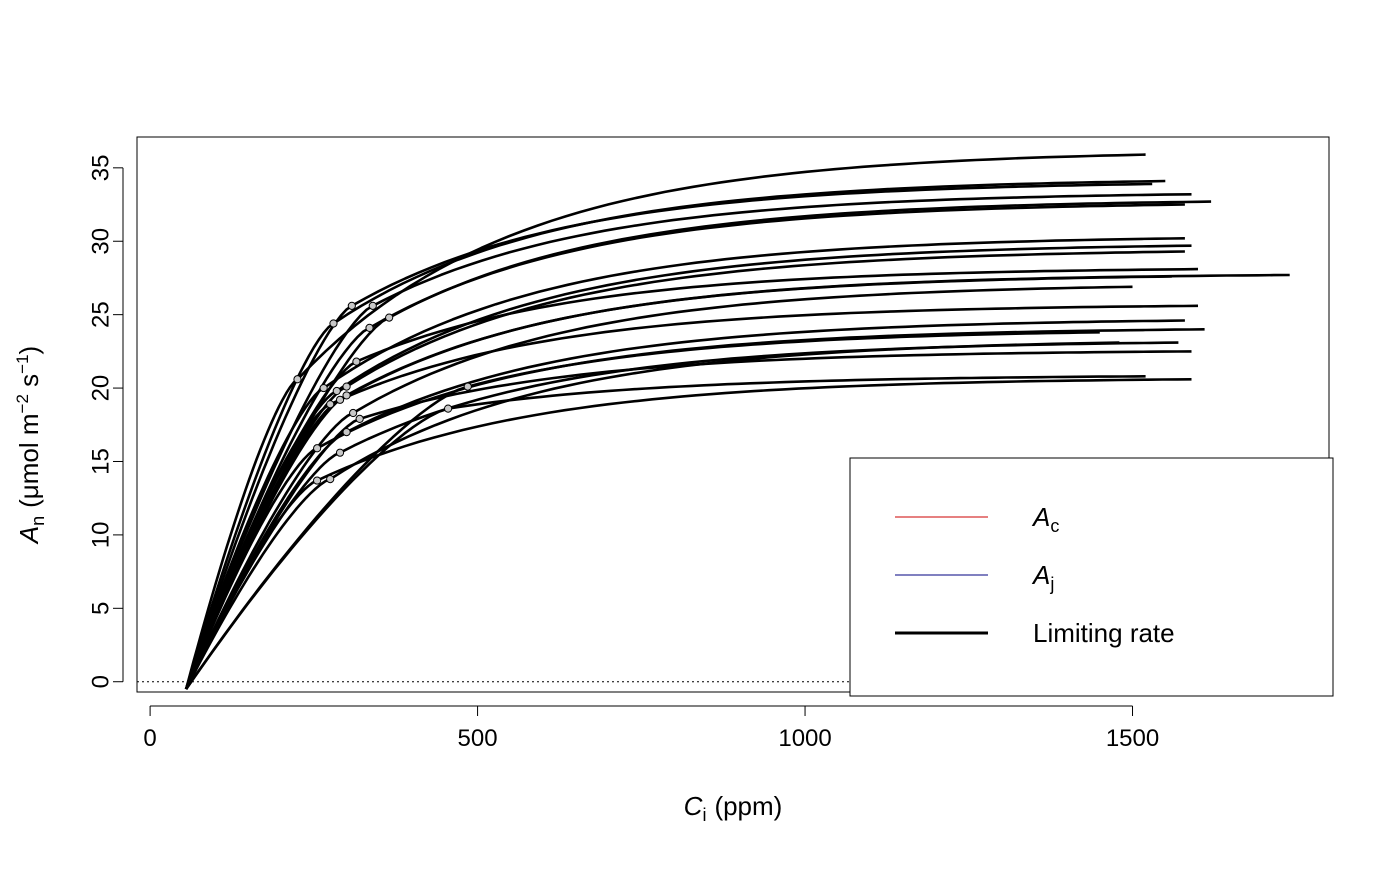  I want to click on legend-label-aj: Aj, so click(1042, 577).